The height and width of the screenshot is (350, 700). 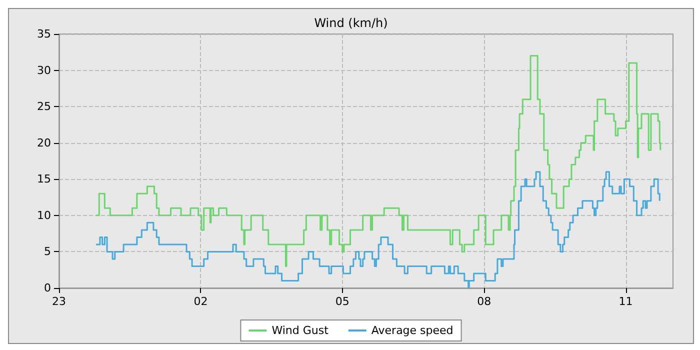 What do you see at coordinates (301, 330) in the screenshot?
I see `legend-label: Wind Gust` at bounding box center [301, 330].